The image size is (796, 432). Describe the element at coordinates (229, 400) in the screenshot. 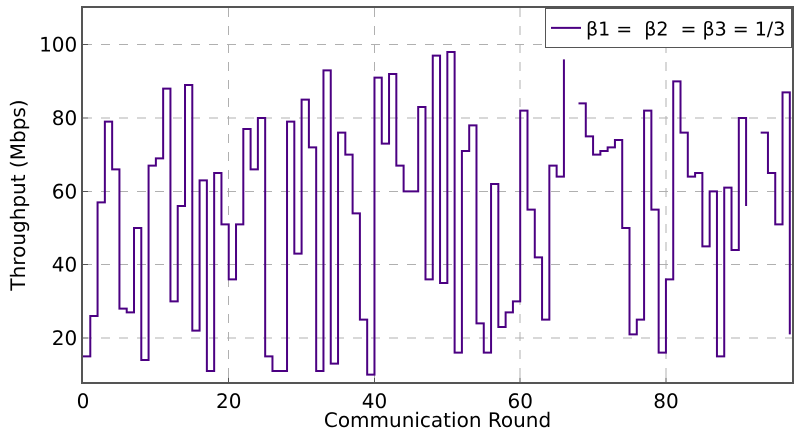

I see `x-tick-label: 20` at that location.